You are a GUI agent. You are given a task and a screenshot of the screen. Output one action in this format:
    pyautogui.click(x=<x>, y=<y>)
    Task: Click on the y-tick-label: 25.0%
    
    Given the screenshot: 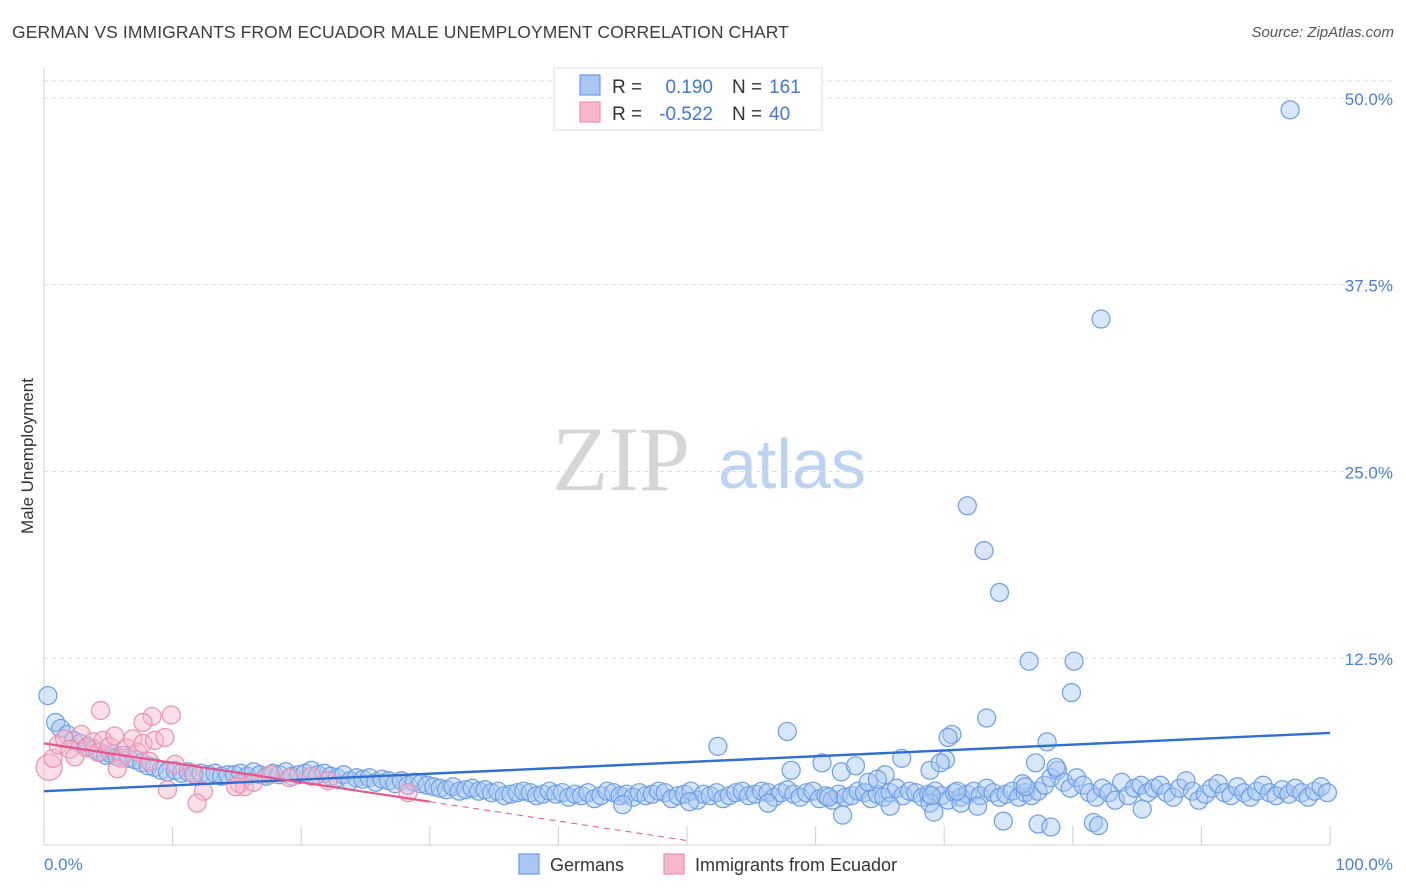 What is the action you would take?
    pyautogui.click(x=1369, y=472)
    